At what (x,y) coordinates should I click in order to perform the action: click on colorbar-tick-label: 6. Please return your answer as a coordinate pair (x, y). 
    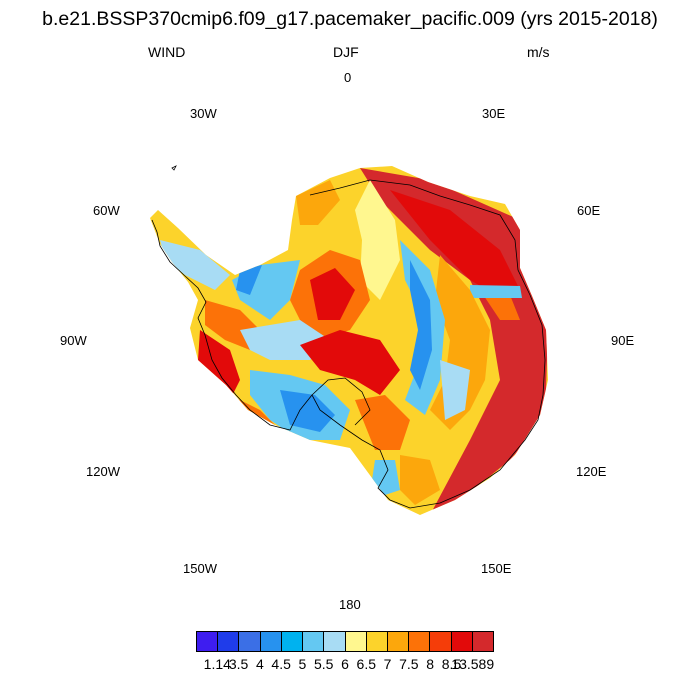
    Looking at the image, I should click on (345, 664).